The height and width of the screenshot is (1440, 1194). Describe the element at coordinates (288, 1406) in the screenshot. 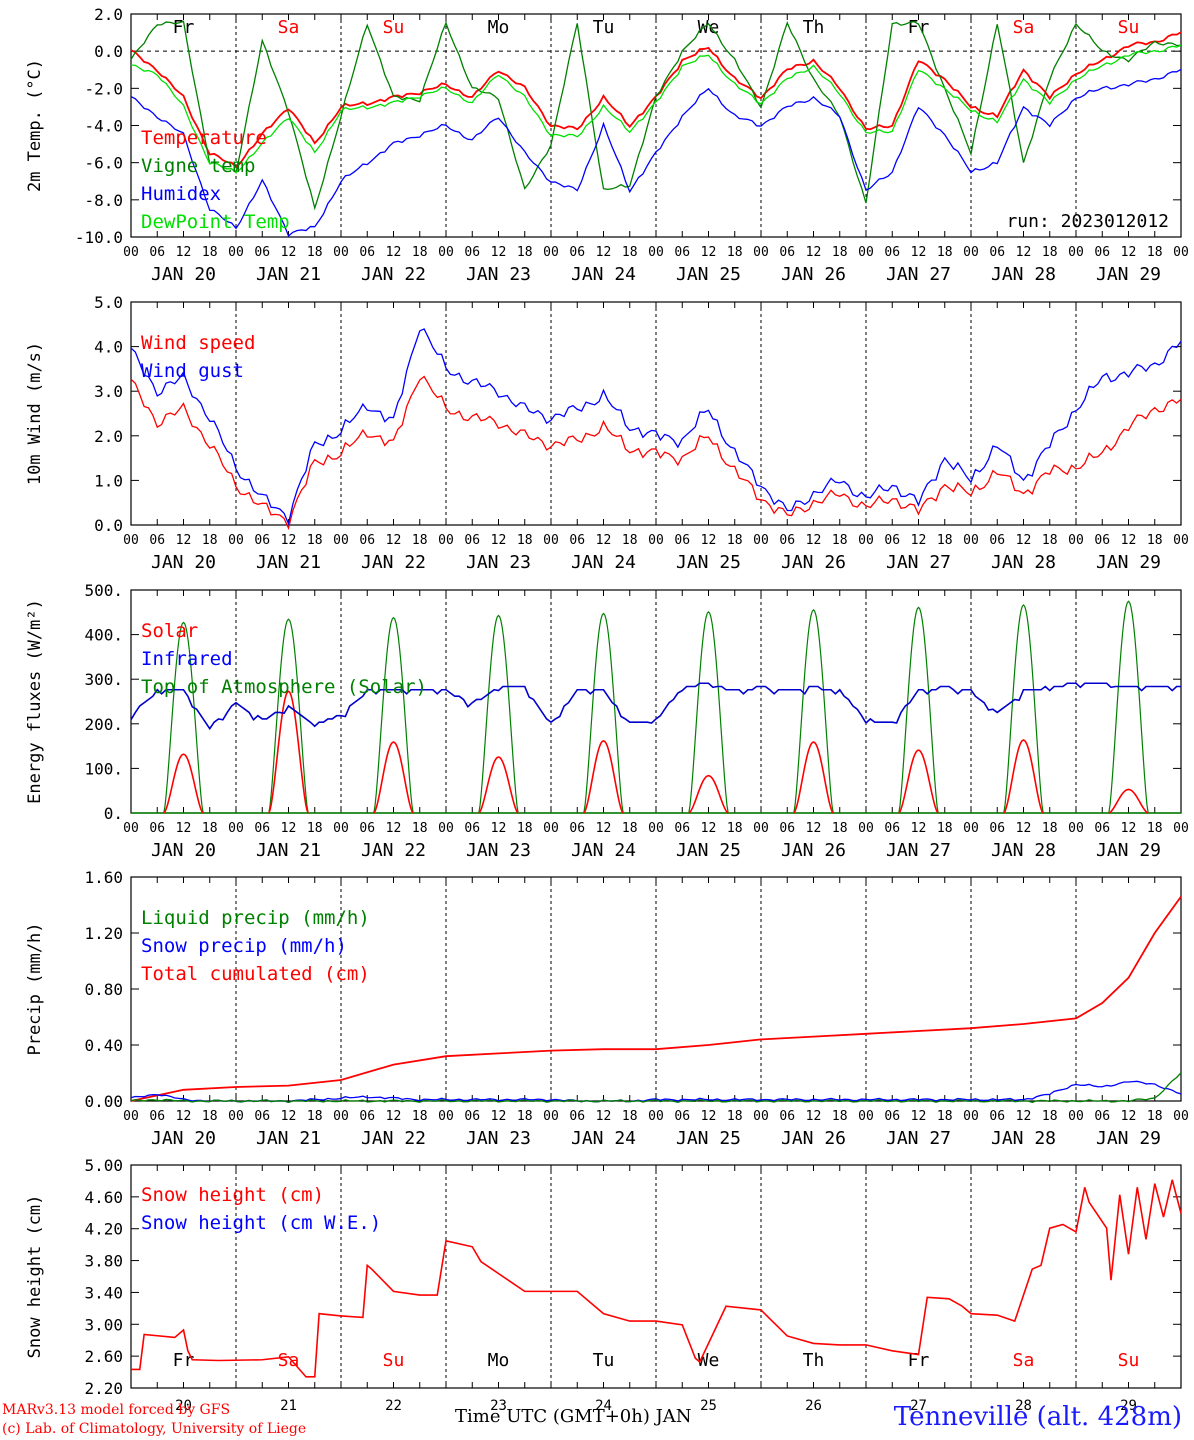

I see `x-date-label: 21` at that location.